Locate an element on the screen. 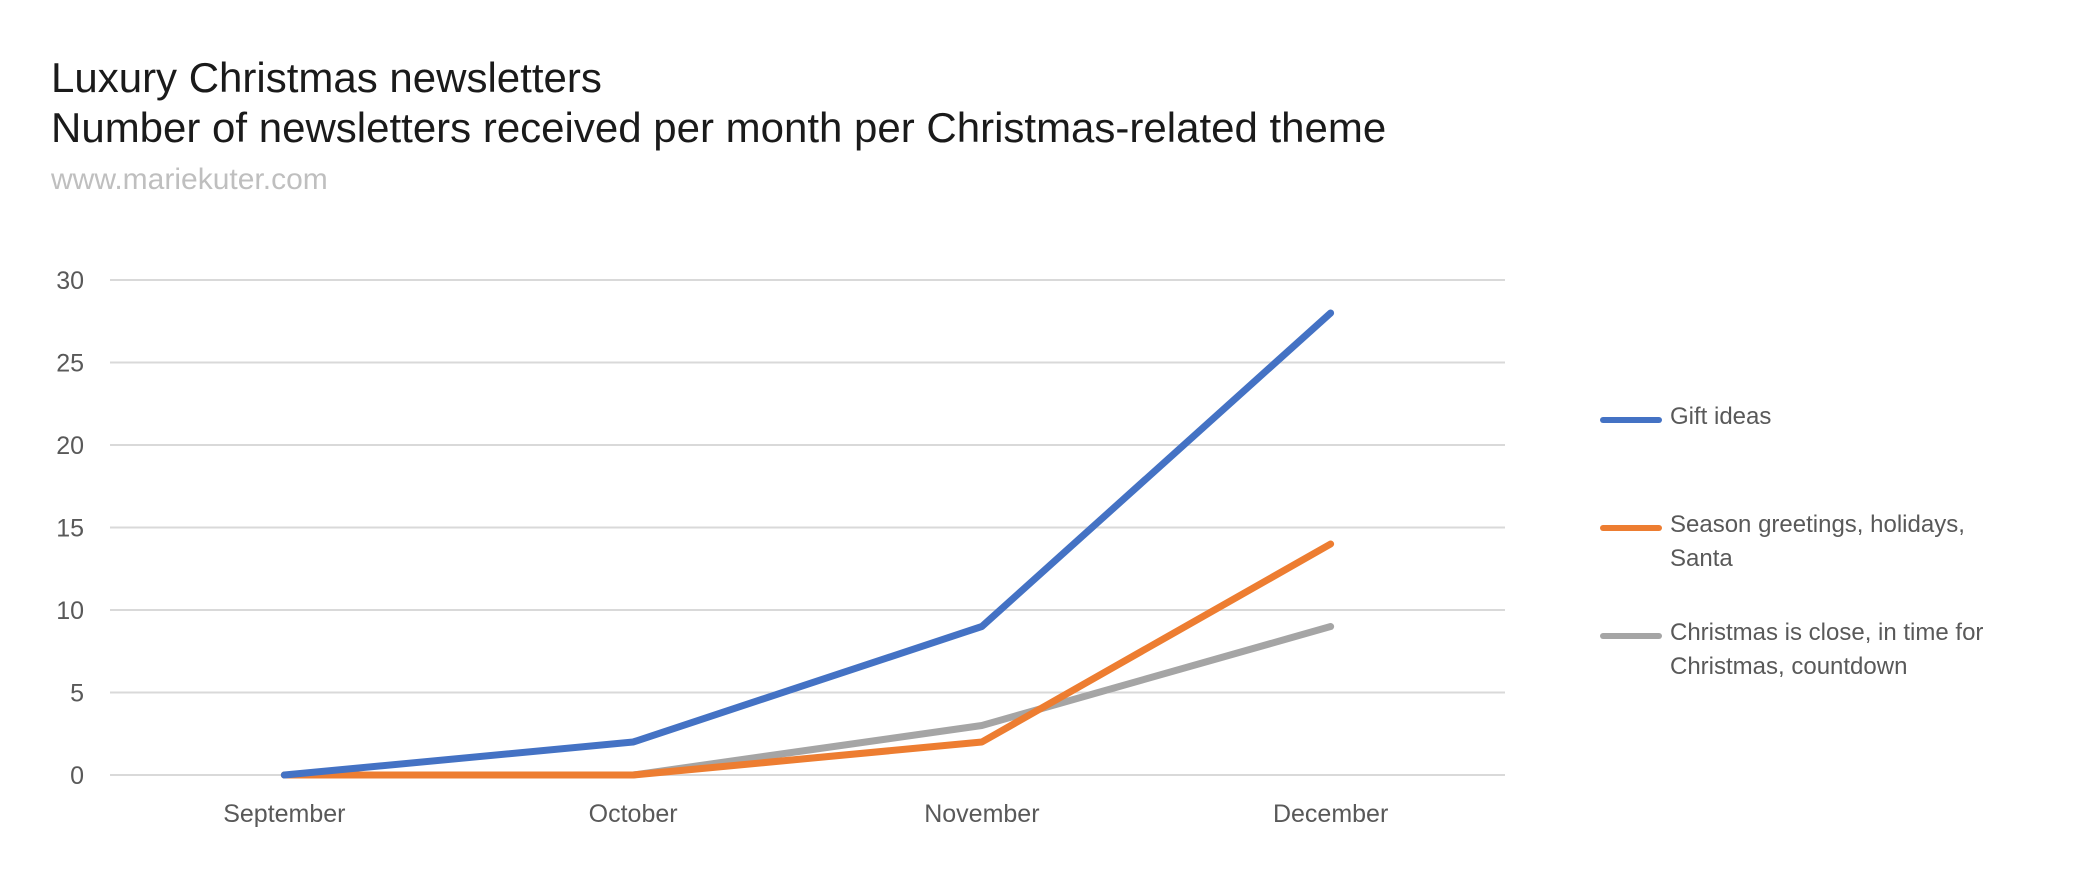 This screenshot has height=887, width=2076. chart-source: www.mariekuter.com is located at coordinates (189, 179).